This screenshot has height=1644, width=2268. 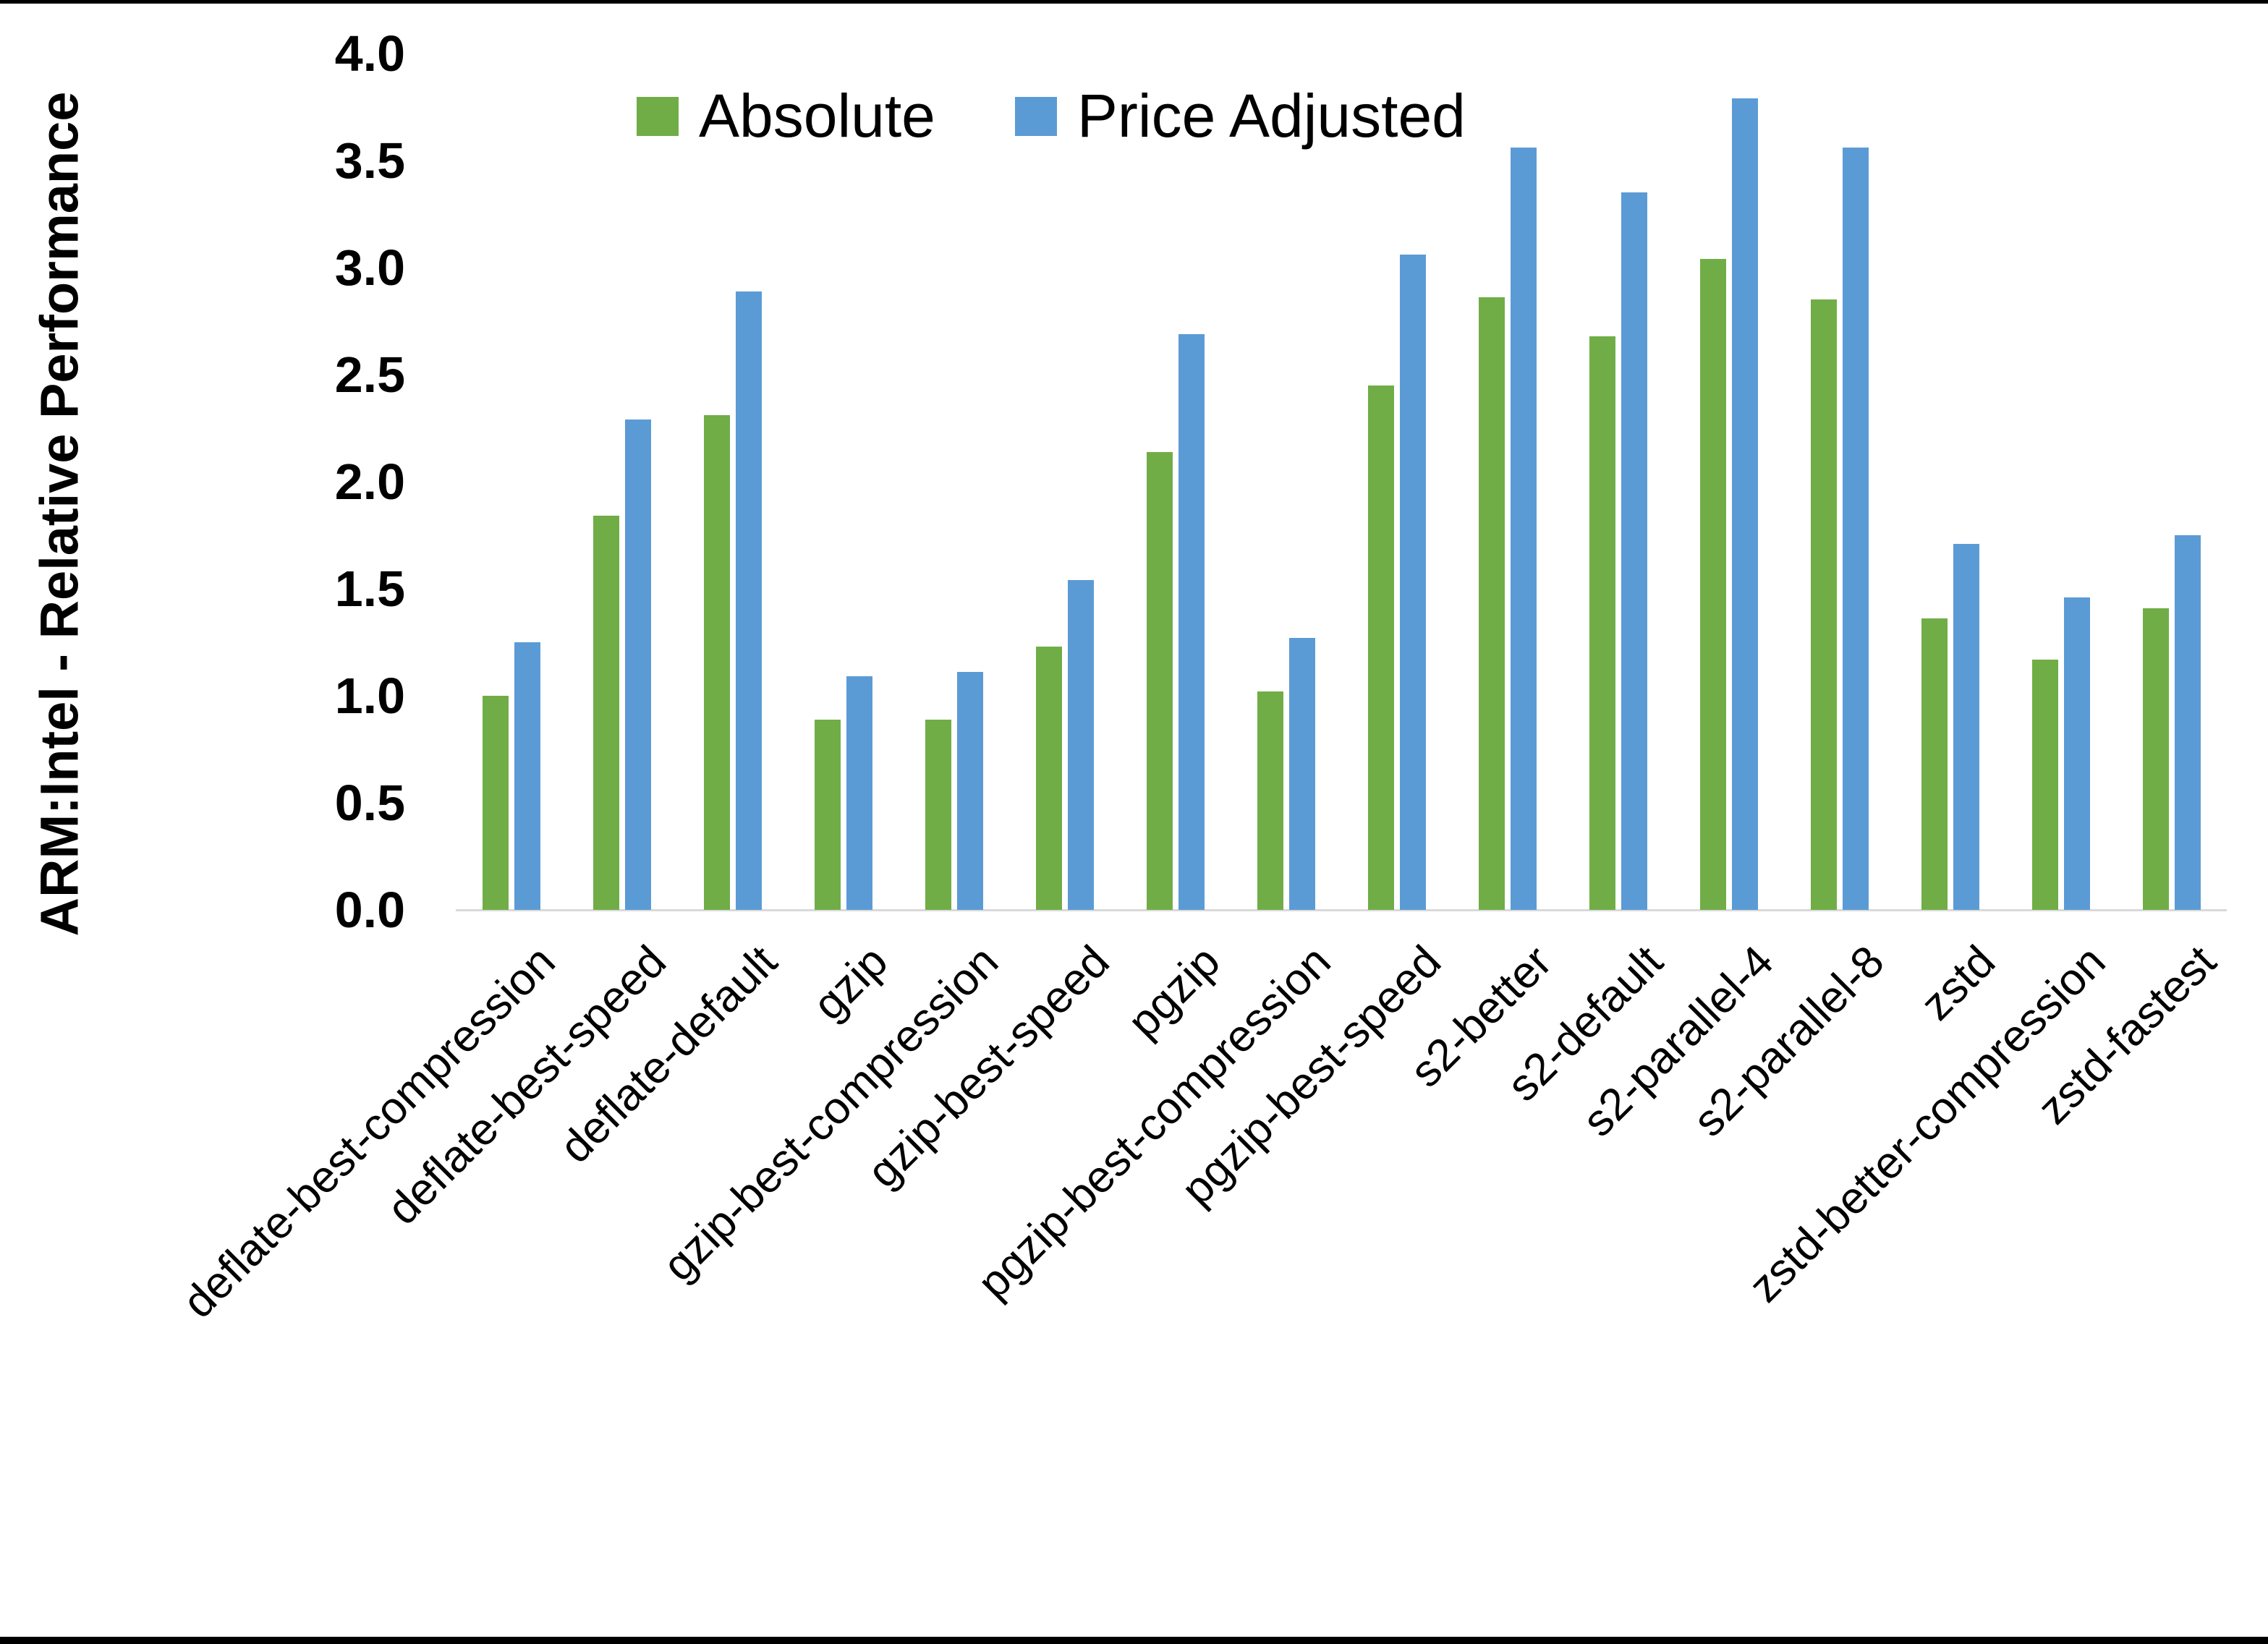 I want to click on legend-item-absolute: Absolute, so click(x=786, y=116).